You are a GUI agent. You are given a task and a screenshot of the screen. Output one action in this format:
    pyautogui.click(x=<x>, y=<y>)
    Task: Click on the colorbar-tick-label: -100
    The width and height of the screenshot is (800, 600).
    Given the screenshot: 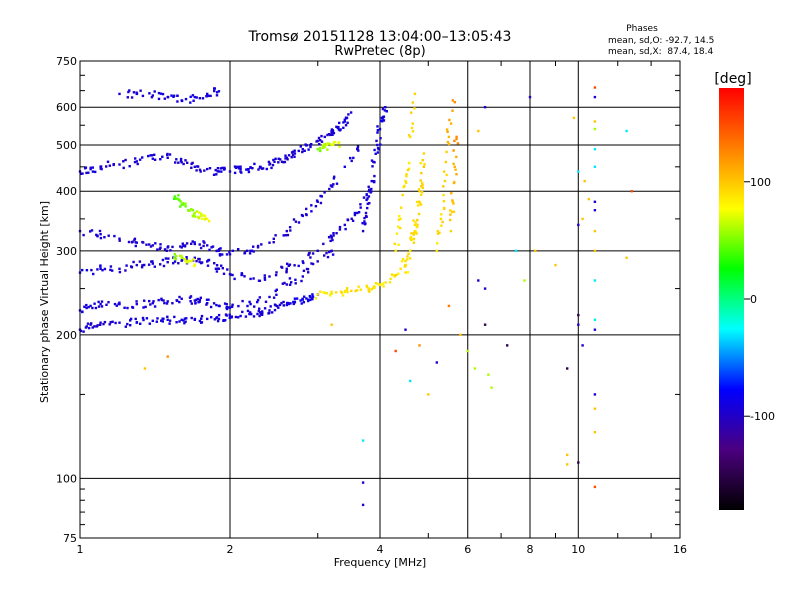 What is the action you would take?
    pyautogui.click(x=762, y=416)
    